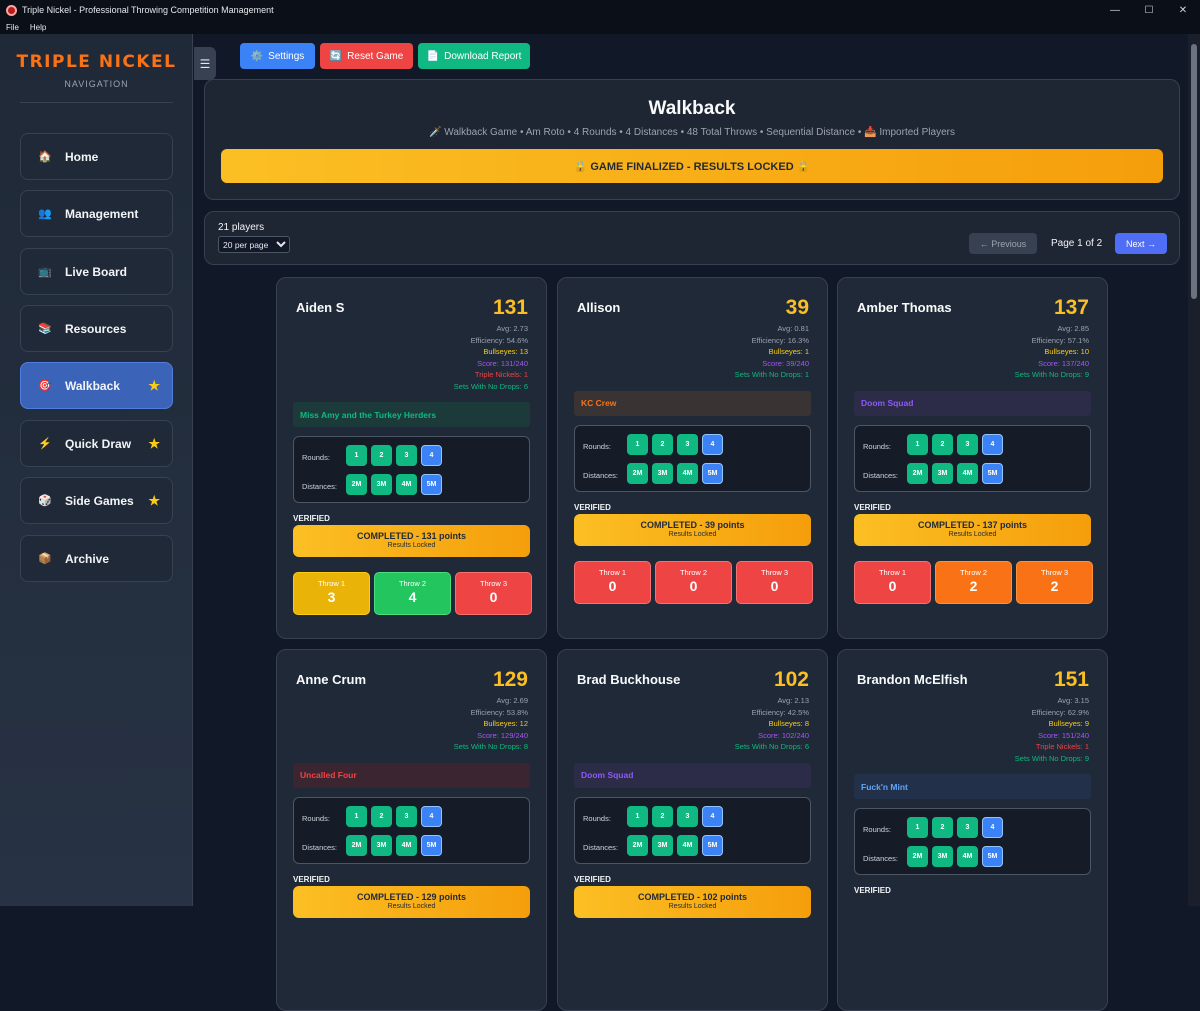 Image resolution: width=1200 pixels, height=1011 pixels. I want to click on sidebar-toggle-button: ☰, so click(205, 63).